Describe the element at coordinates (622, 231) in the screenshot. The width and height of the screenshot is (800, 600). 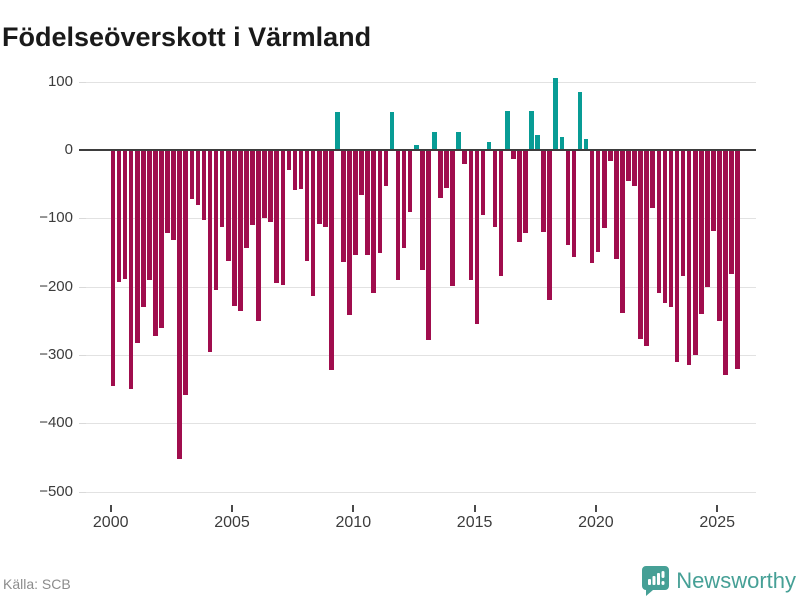
I see `bar-2021Q1` at that location.